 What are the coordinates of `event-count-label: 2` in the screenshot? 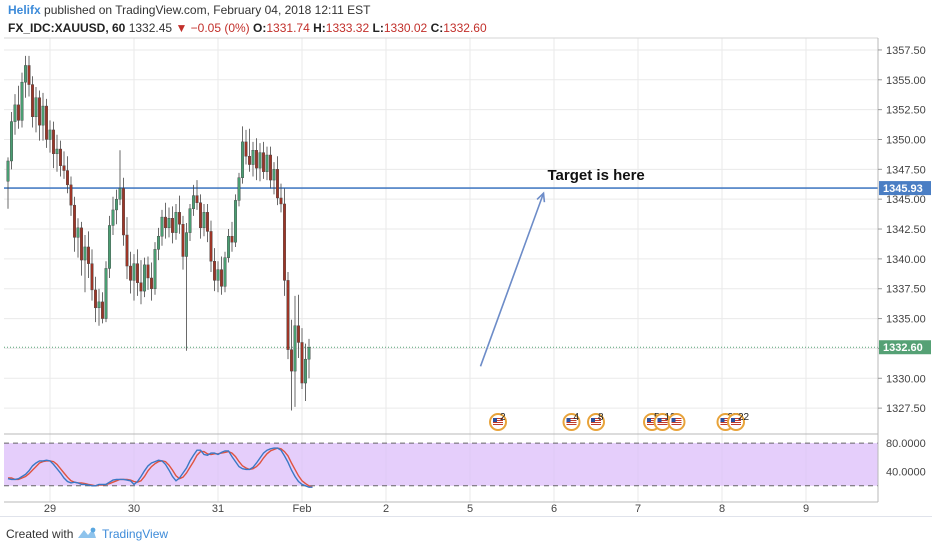 It's located at (503, 417).